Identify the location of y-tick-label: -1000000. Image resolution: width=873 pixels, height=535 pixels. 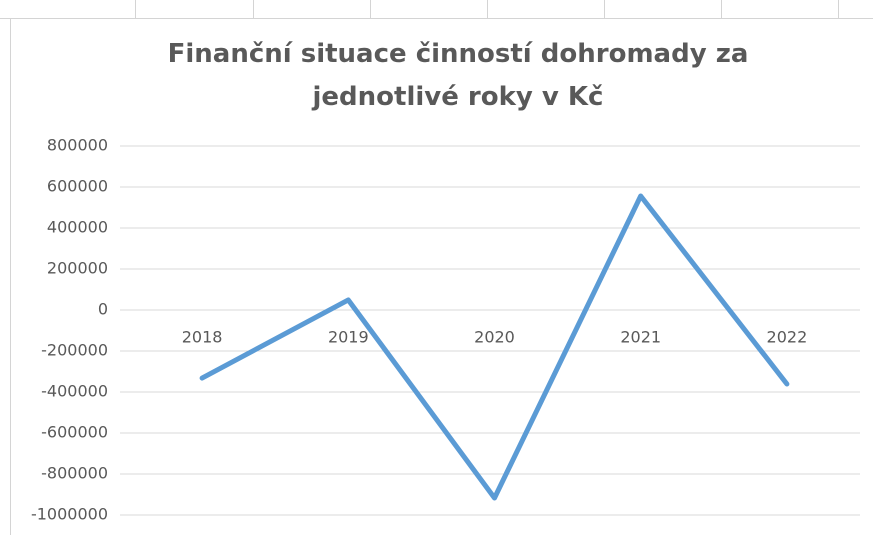
(69, 514).